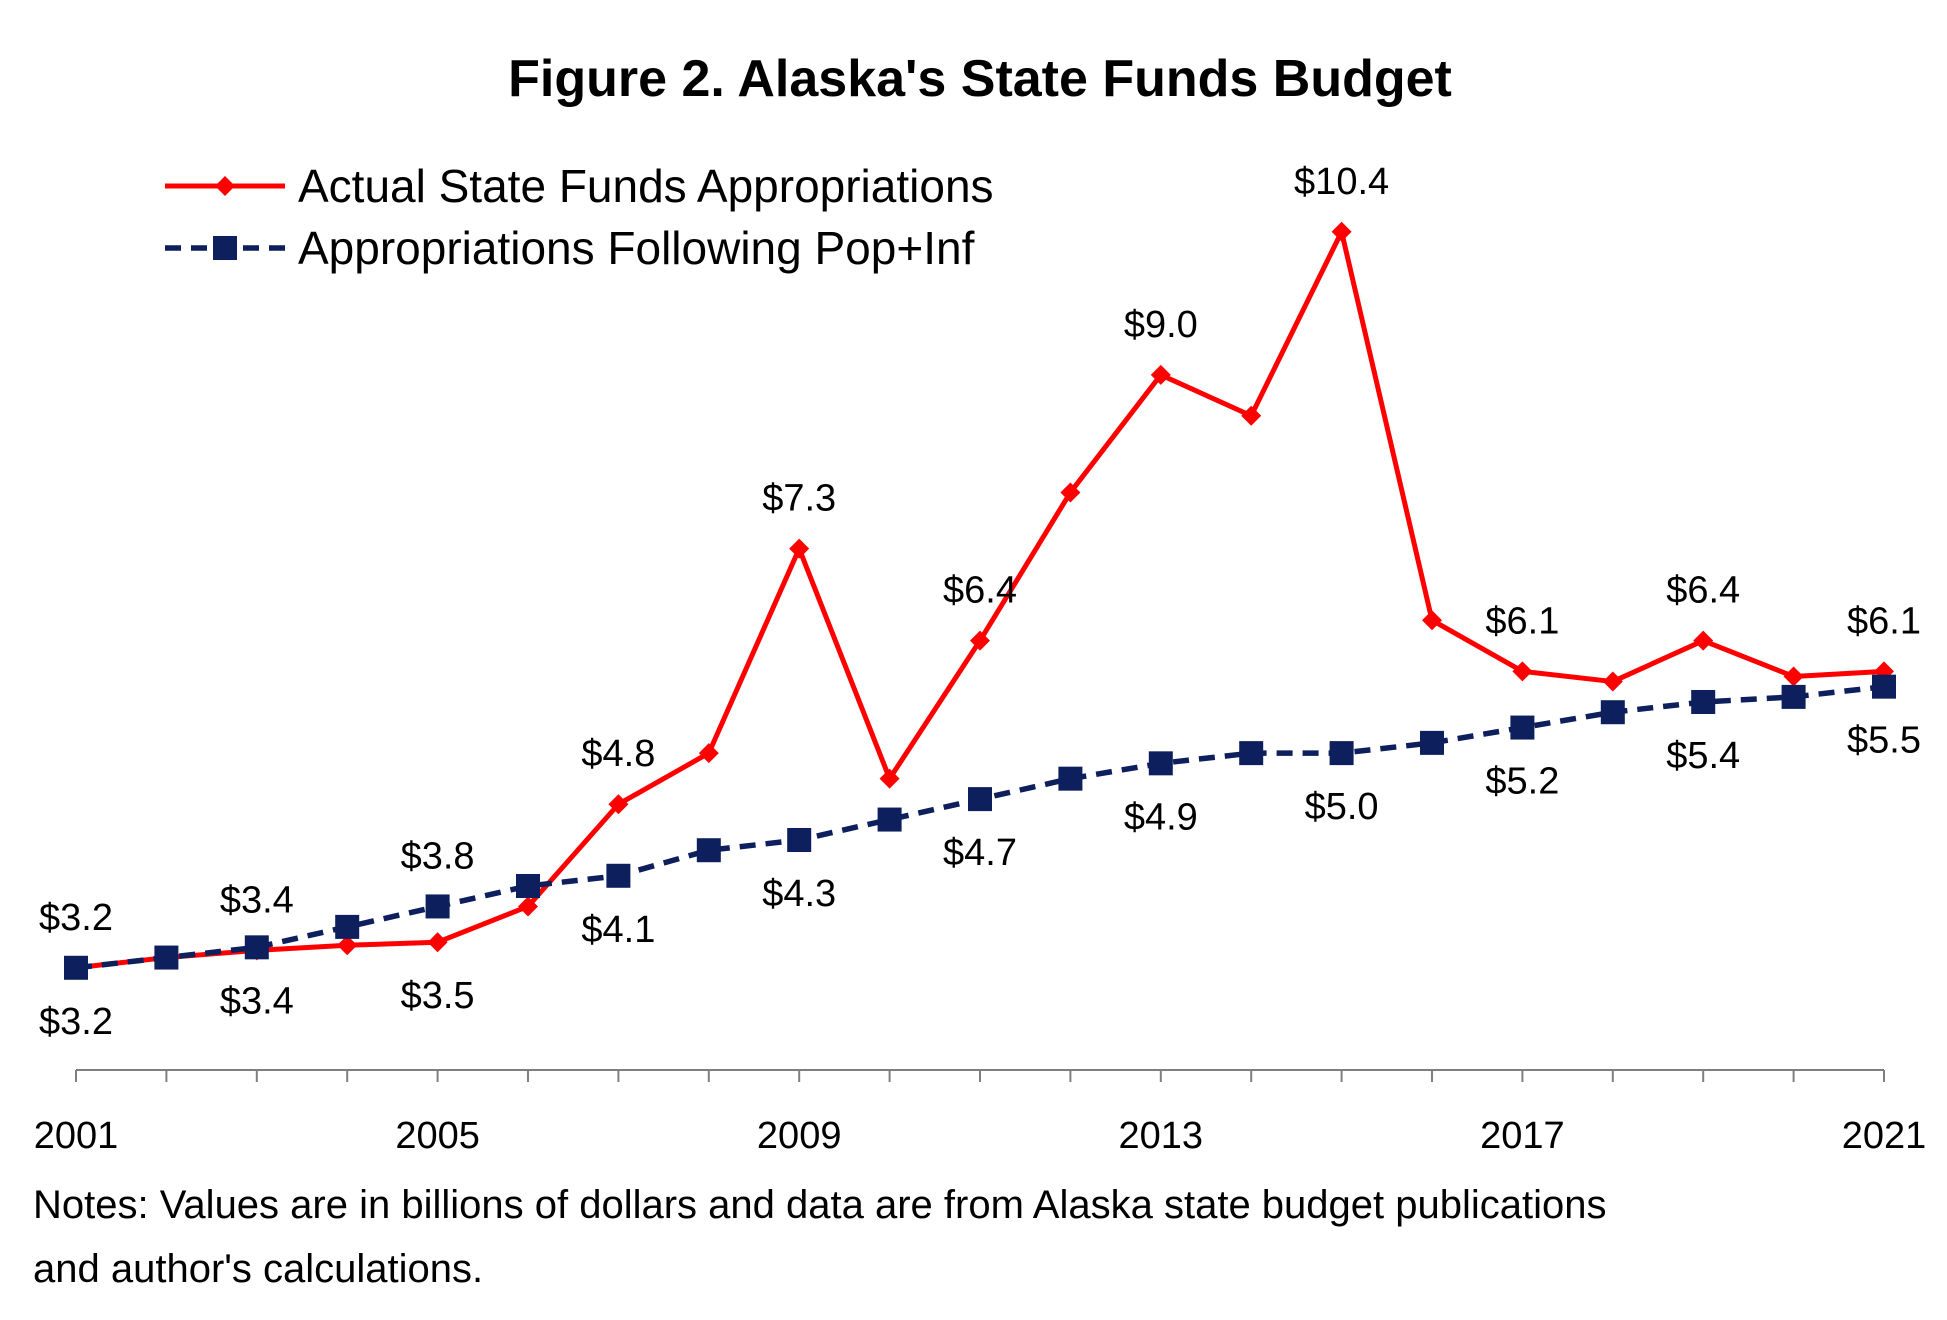 The image size is (1947, 1320). I want to click on x-axis: 2001 2005 2009 2013 2017 2021, so click(980, 1113).